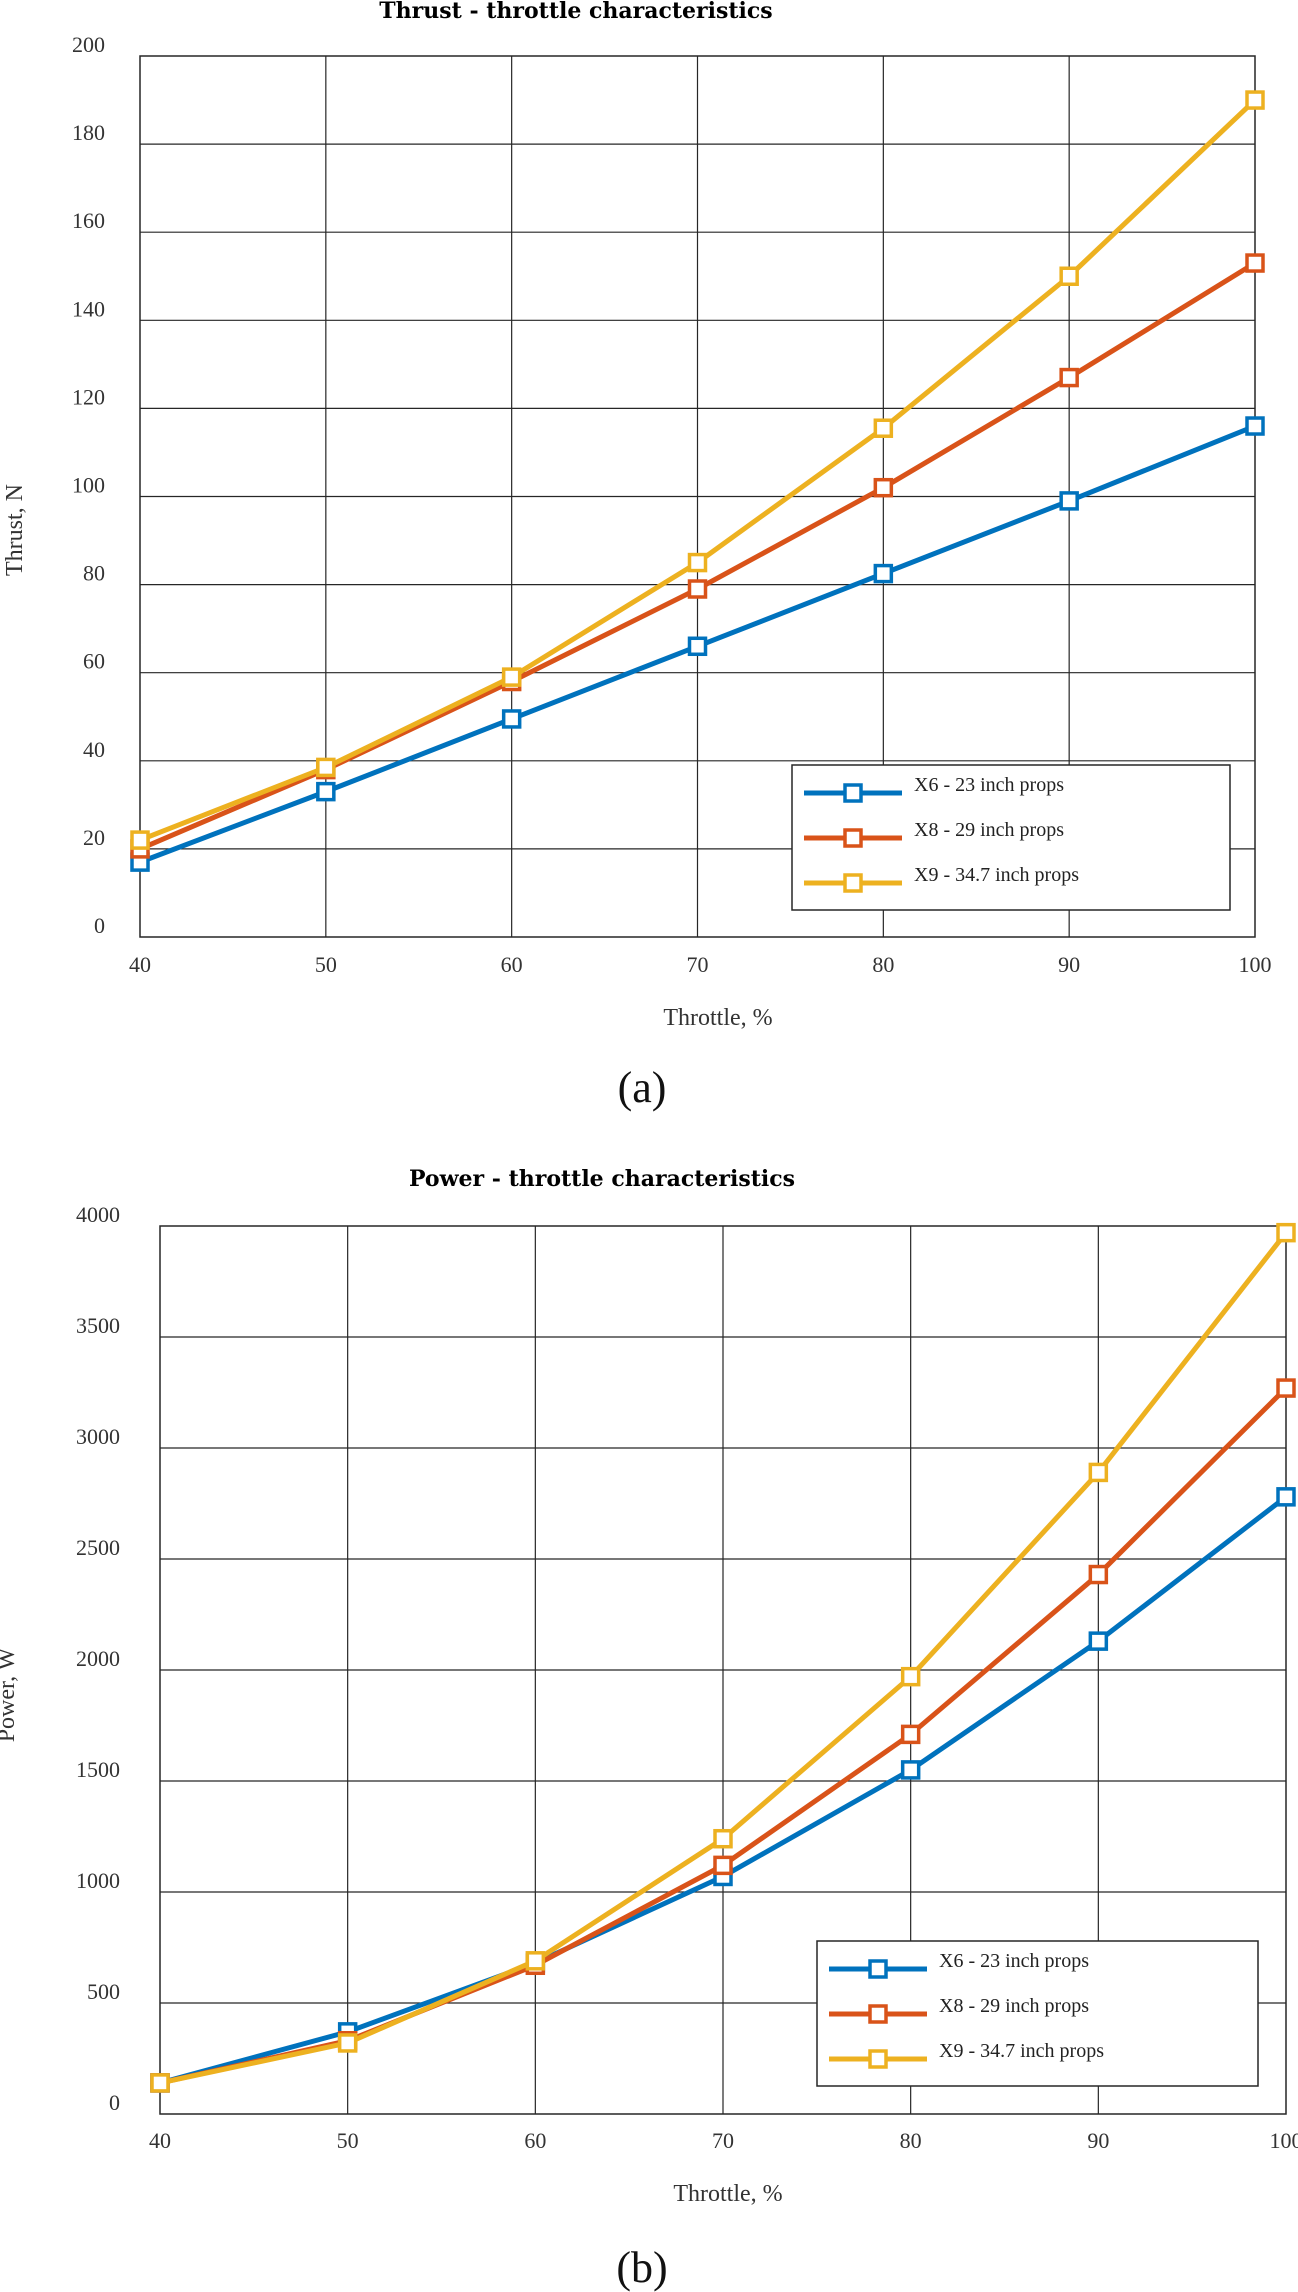 This screenshot has height=2292, width=1298. I want to click on y-tick-label: 140, so click(88, 308).